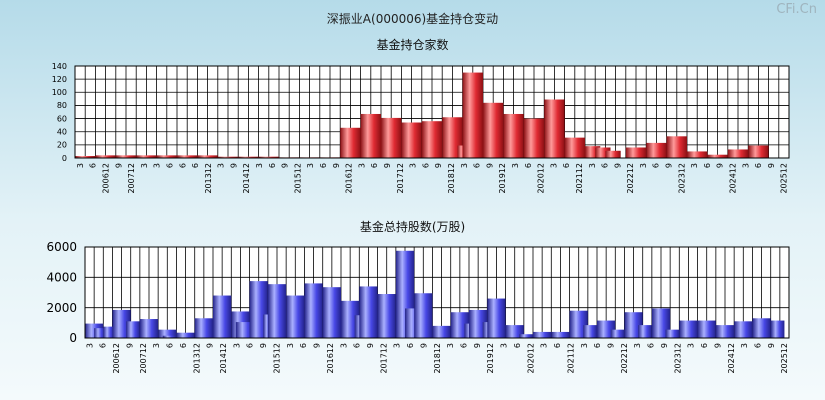 Image resolution: width=825 pixels, height=400 pixels. Describe the element at coordinates (73, 338) in the screenshot. I see `y-tick-label: 0` at that location.